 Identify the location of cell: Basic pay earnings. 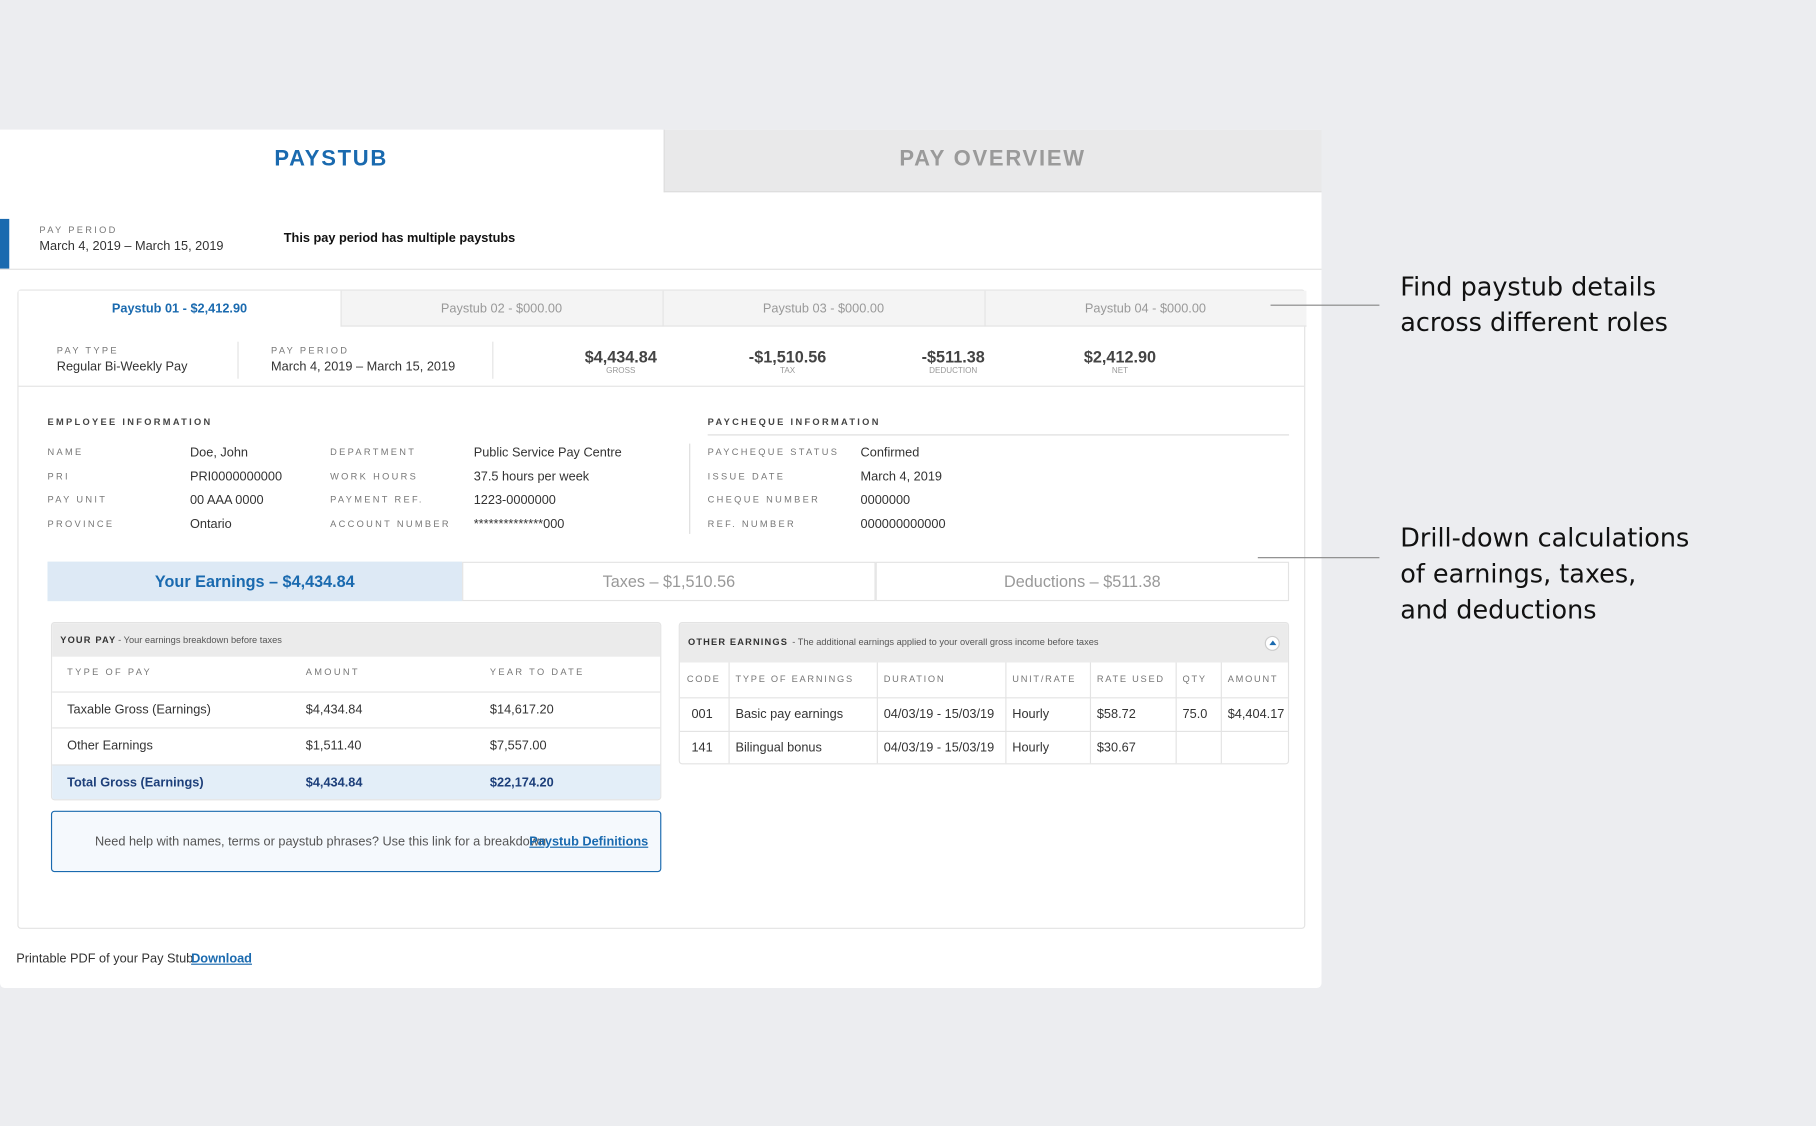
(789, 714).